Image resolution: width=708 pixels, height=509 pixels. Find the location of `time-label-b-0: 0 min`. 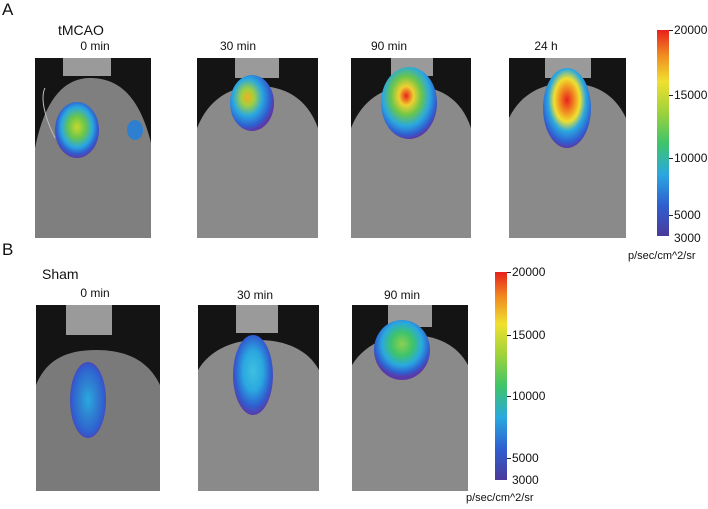

time-label-b-0: 0 min is located at coordinates (95, 293).